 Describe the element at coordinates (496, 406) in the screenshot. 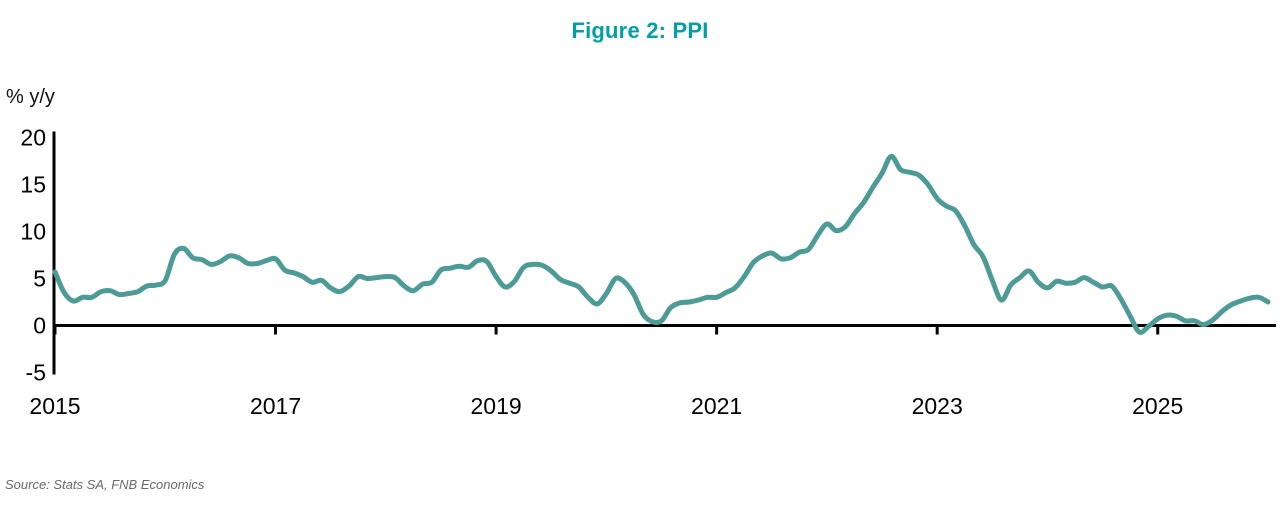

I see `x-tick-label-2019: 2019` at that location.